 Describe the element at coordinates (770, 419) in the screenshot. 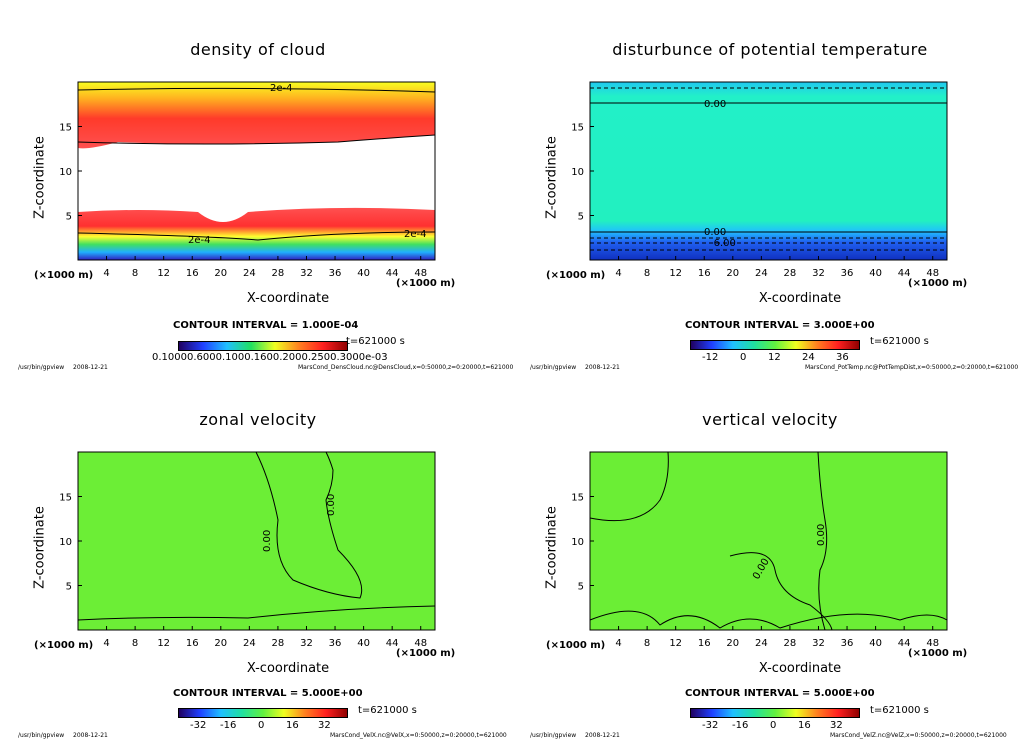

I see `panel-title: vertical velocity` at that location.